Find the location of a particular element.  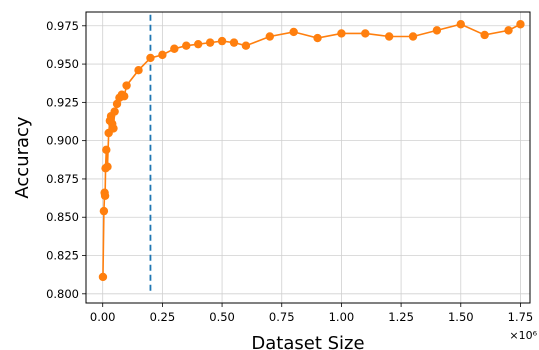

x-axis-label: Dataset Size is located at coordinates (307, 341).